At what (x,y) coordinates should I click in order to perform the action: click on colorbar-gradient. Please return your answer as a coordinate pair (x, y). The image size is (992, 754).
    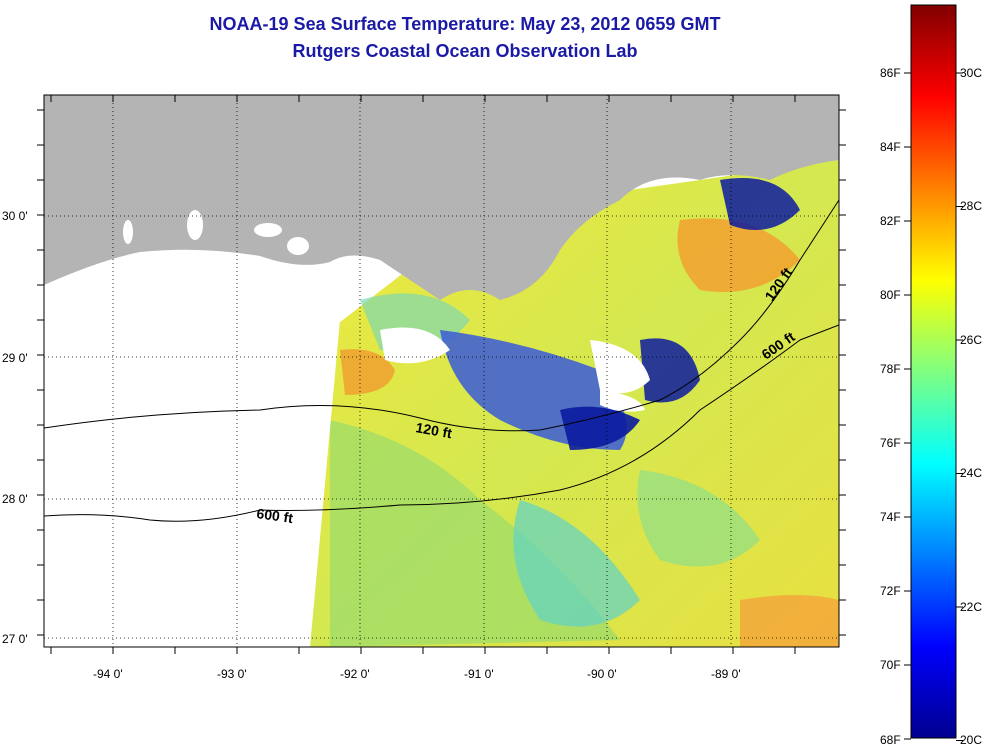
    Looking at the image, I should click on (933, 371).